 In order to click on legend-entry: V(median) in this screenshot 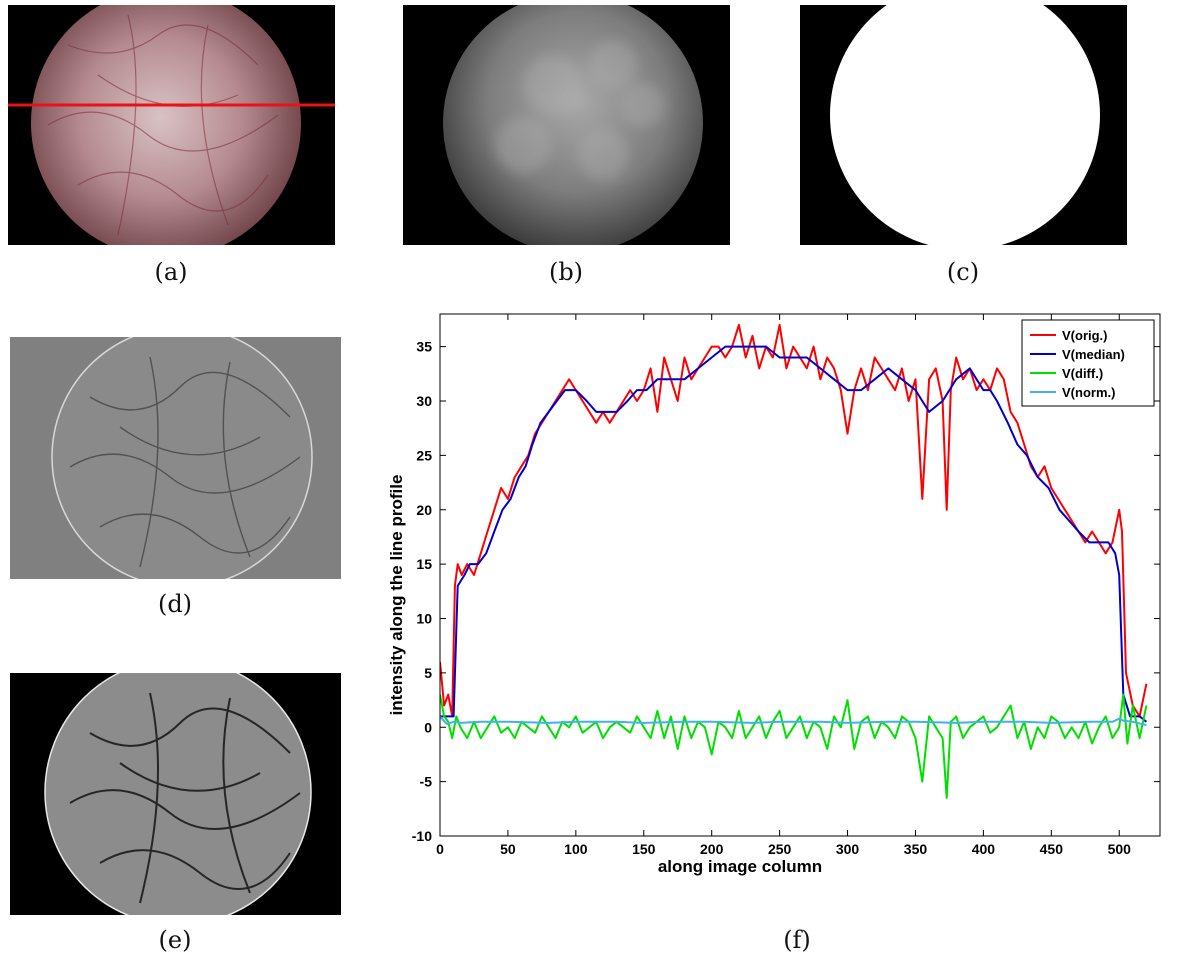, I will do `click(1093, 354)`.